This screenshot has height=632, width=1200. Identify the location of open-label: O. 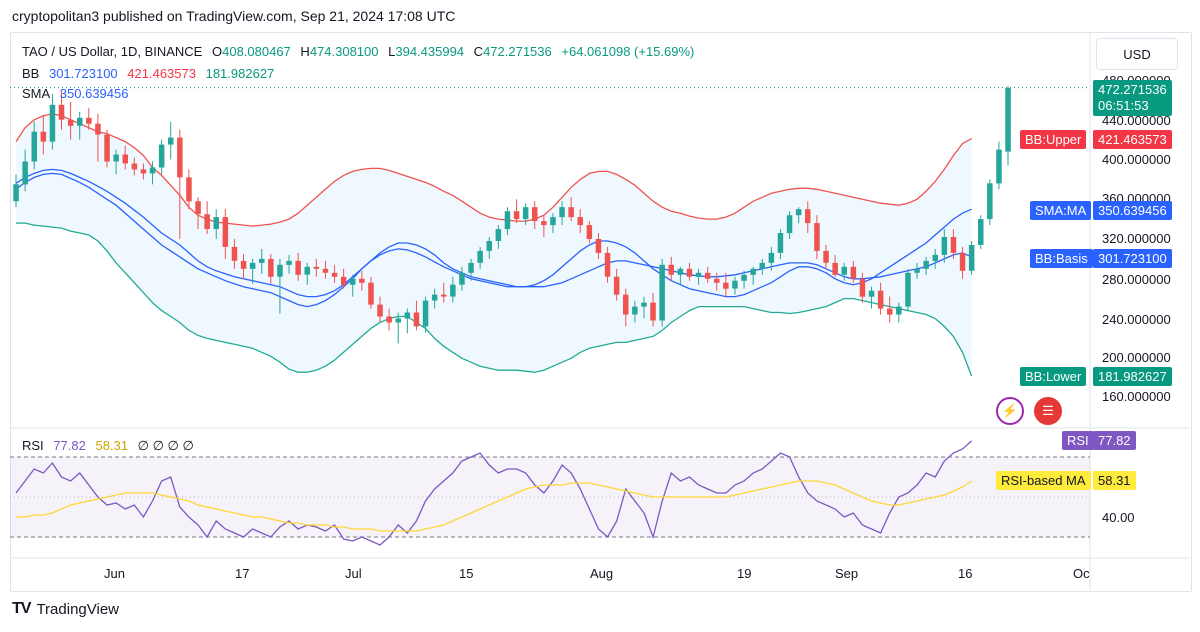
(217, 51).